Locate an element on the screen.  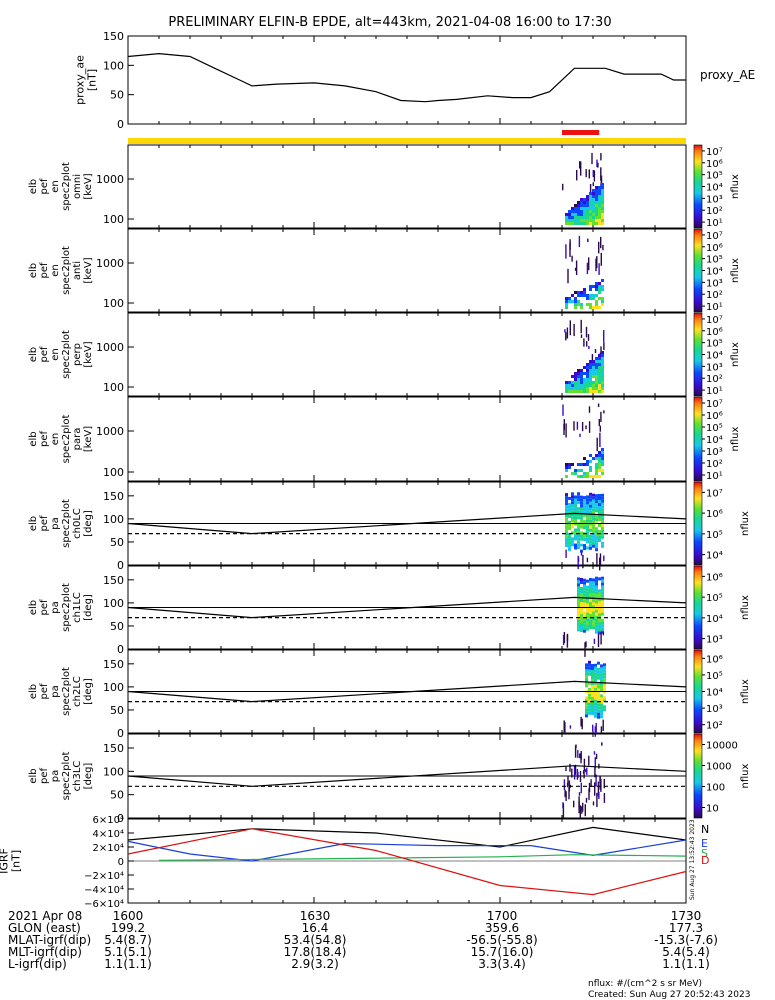
y-tick-label: 1000 is located at coordinates (110, 179).